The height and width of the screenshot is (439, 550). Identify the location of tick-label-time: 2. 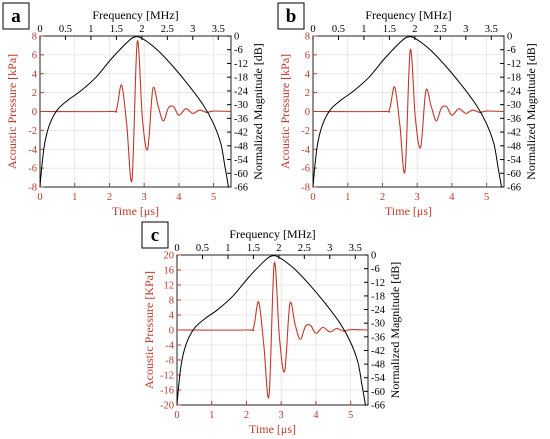
(109, 197).